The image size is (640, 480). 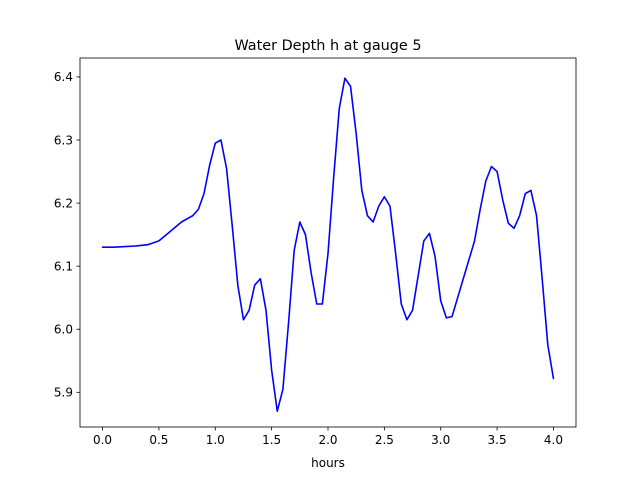 What do you see at coordinates (63, 330) in the screenshot?
I see `y-tick-label: 6.0` at bounding box center [63, 330].